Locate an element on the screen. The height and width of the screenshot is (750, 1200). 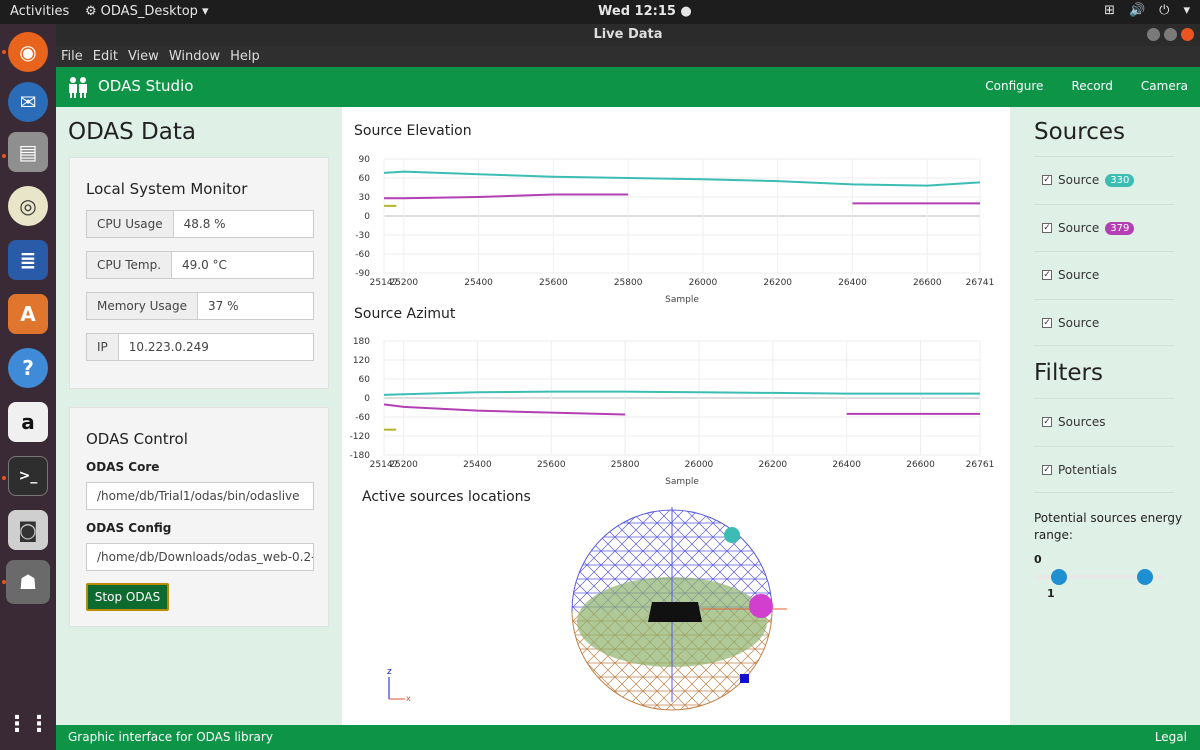
stat-value: 49.0 °C is located at coordinates (204, 265).